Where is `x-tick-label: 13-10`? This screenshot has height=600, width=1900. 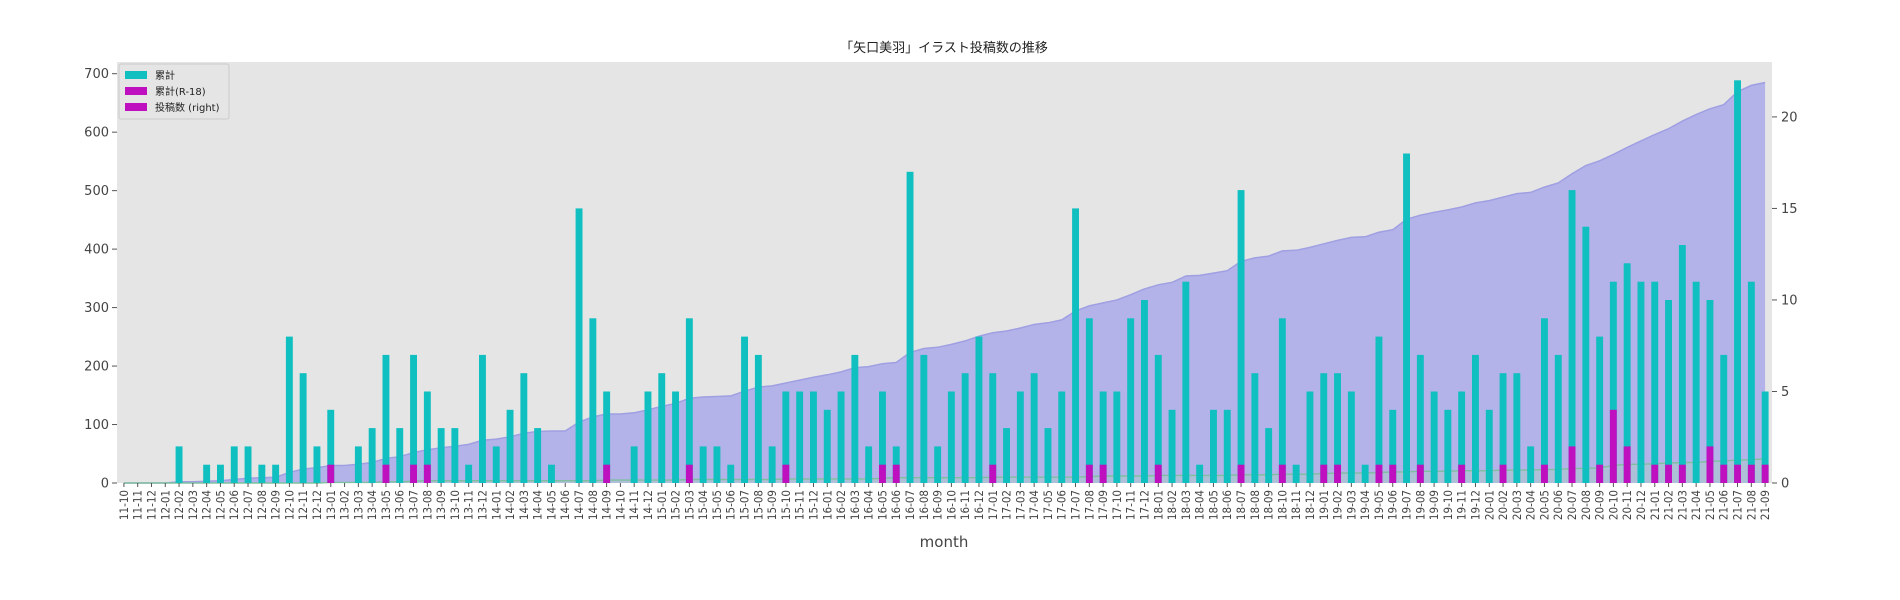 x-tick-label: 13-10 is located at coordinates (455, 505).